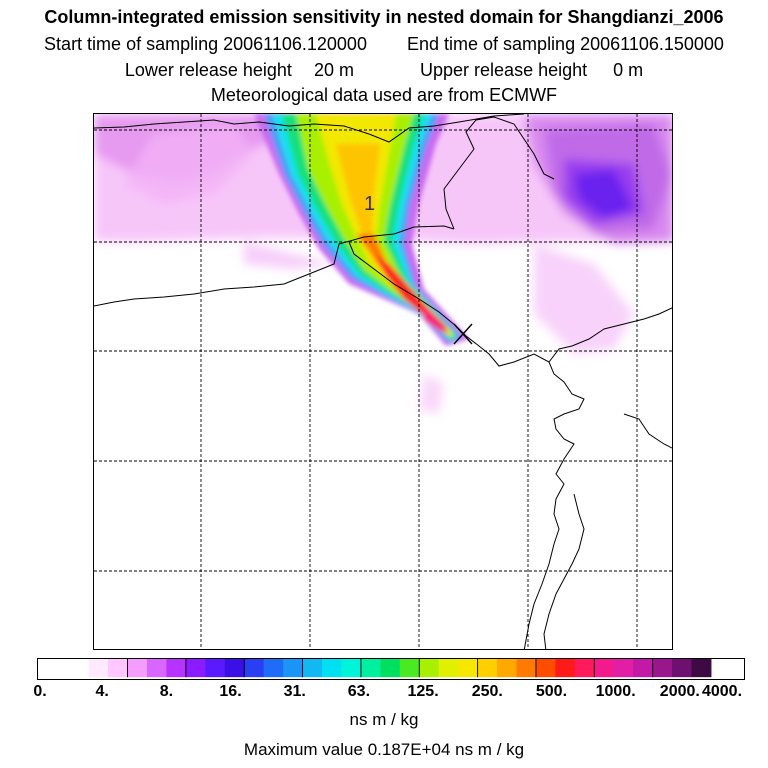 The image size is (768, 768). Describe the element at coordinates (491, 44) in the screenshot. I see `end-time-label: End time of sampling` at that location.